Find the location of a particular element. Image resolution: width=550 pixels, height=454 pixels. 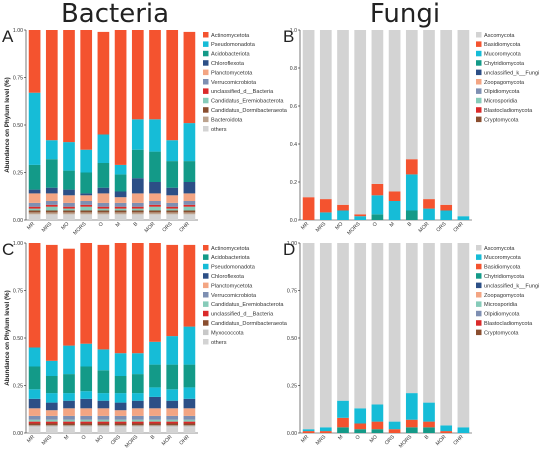

y-tick-label: 0.00 is located at coordinates (292, 434).